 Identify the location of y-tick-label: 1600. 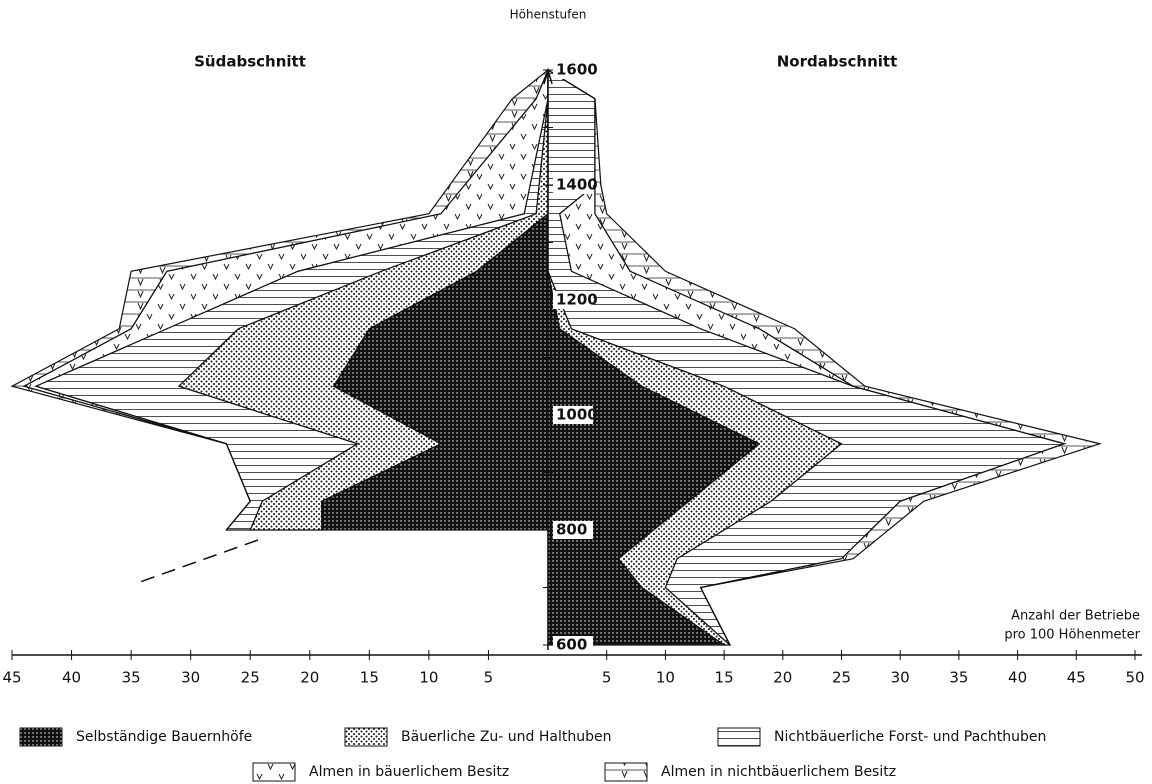
(577, 70).